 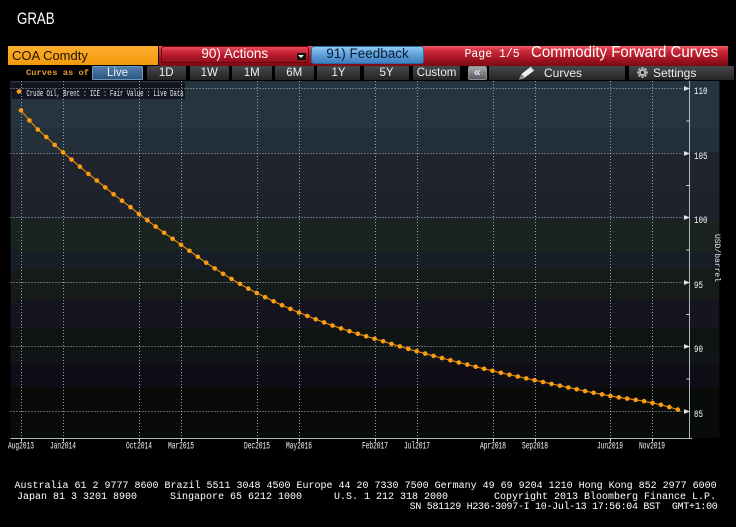 I want to click on svg-text: Dec2015, so click(x=257, y=447).